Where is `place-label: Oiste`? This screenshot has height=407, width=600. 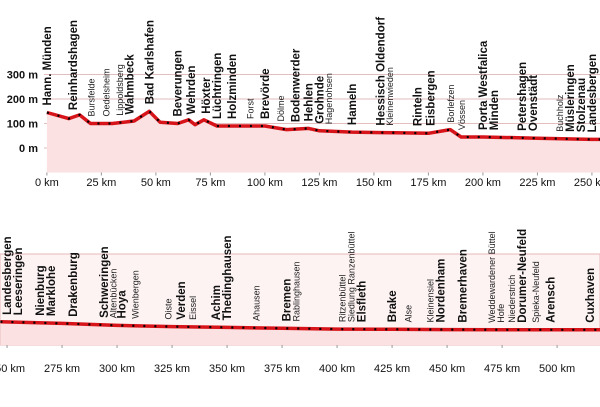 place-label: Oiste is located at coordinates (169, 308).